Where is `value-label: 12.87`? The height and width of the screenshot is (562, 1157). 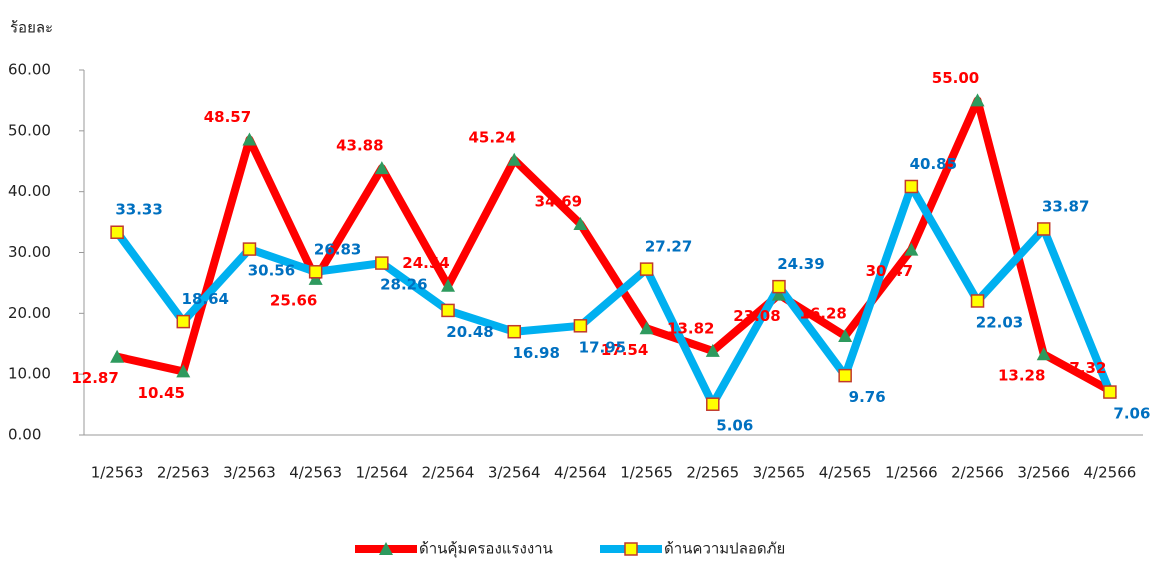 value-label: 12.87 is located at coordinates (94, 378).